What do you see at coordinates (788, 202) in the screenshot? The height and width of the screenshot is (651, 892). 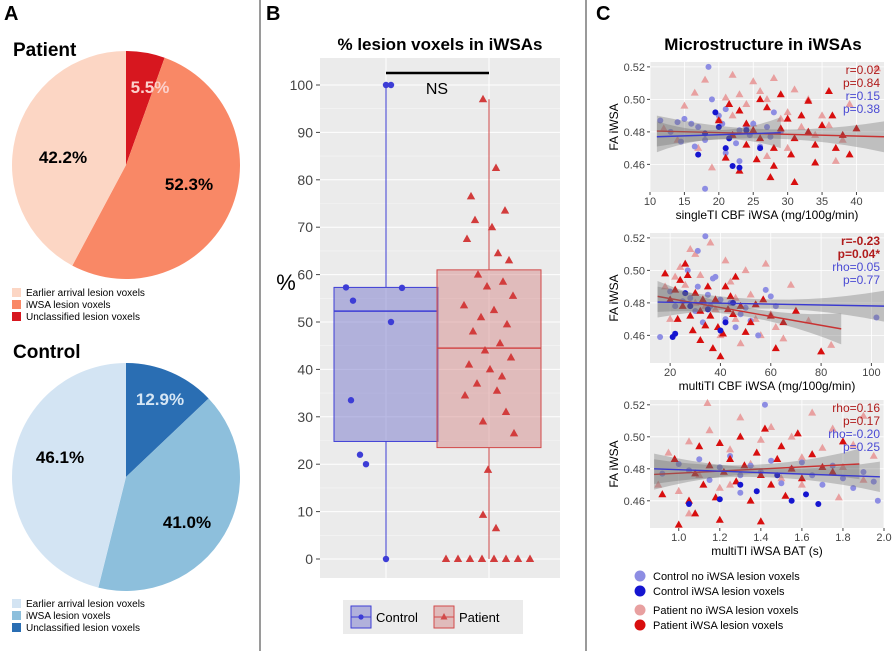 I see `scatter-x-tick-label: 30` at bounding box center [788, 202].